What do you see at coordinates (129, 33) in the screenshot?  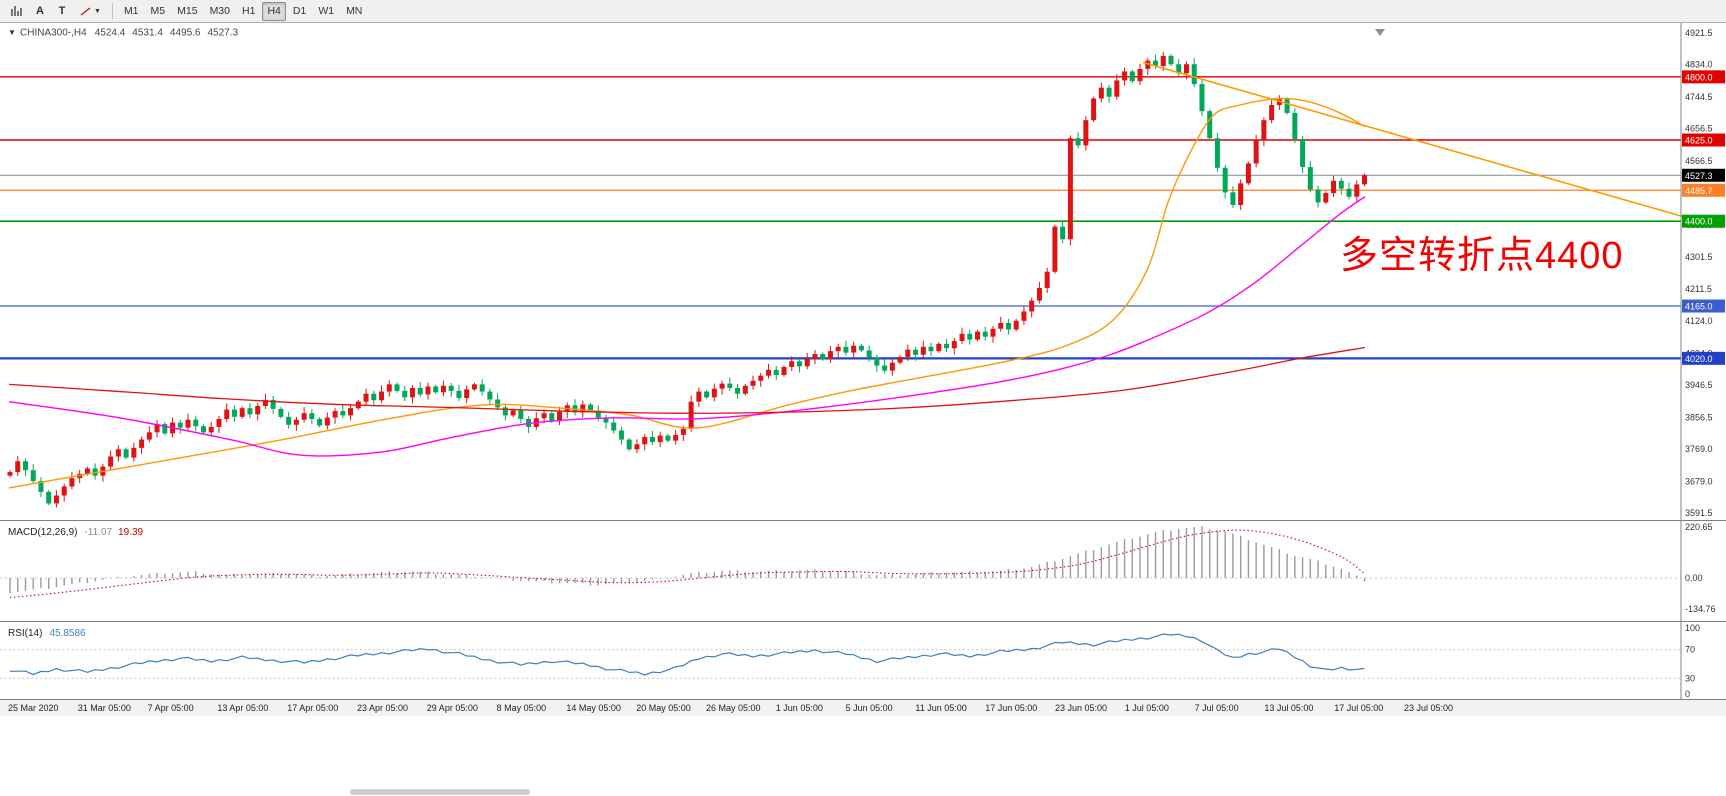 I see `chart-ohlc-header: CHINA300-,H4 4524.4 4531.4 4495.6 4527.3` at bounding box center [129, 33].